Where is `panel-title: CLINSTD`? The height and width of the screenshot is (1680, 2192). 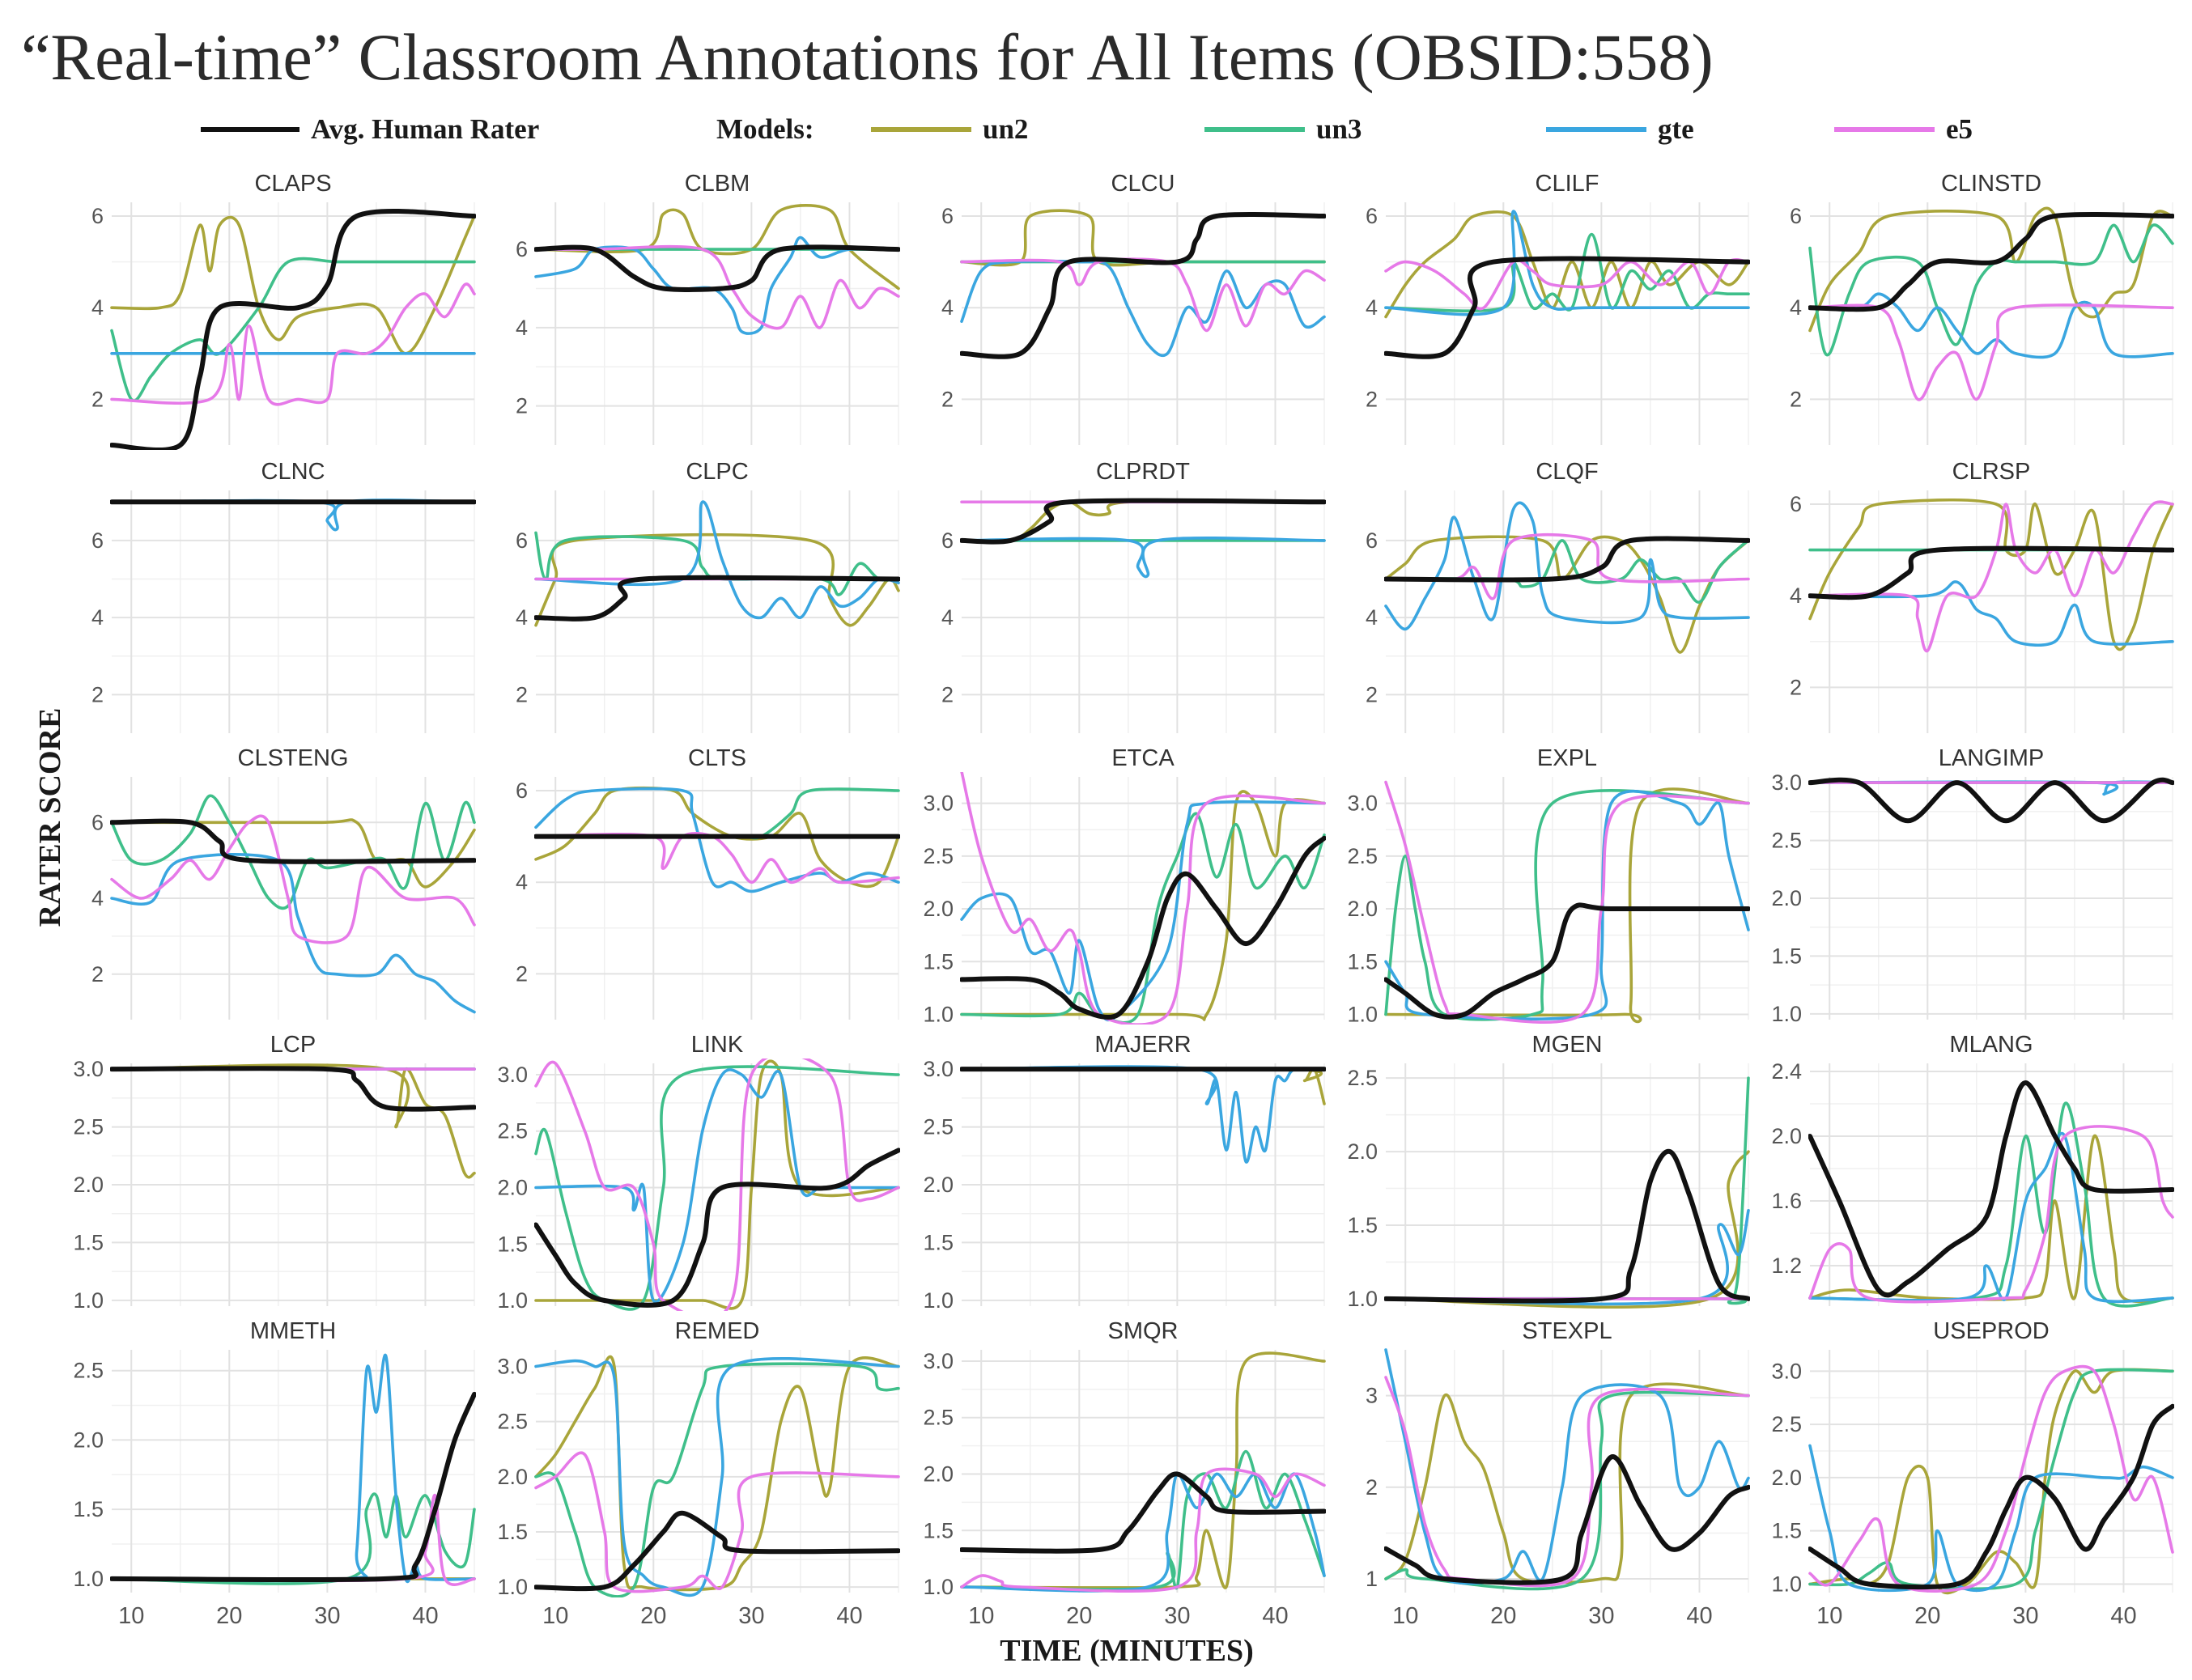 panel-title: CLINSTD is located at coordinates (1991, 184).